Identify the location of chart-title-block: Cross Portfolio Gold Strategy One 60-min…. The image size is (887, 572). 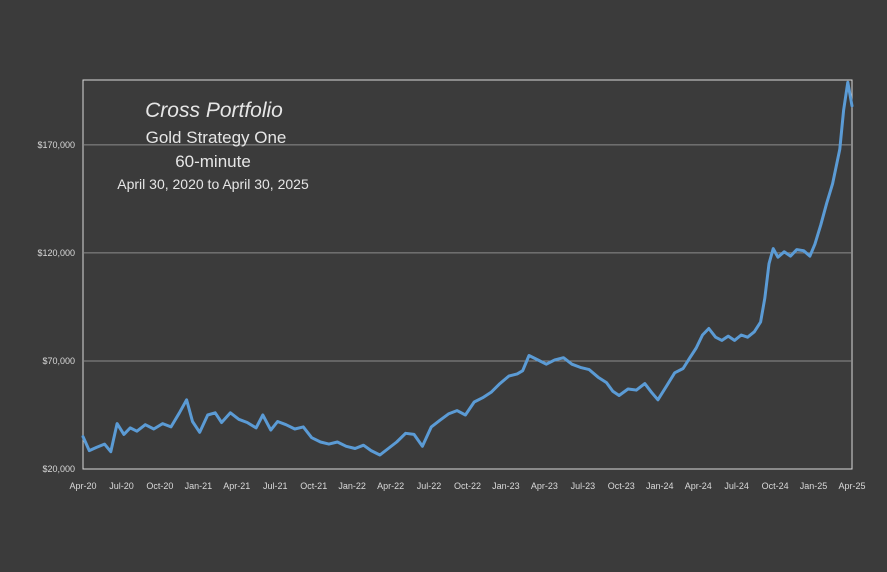
(213, 145).